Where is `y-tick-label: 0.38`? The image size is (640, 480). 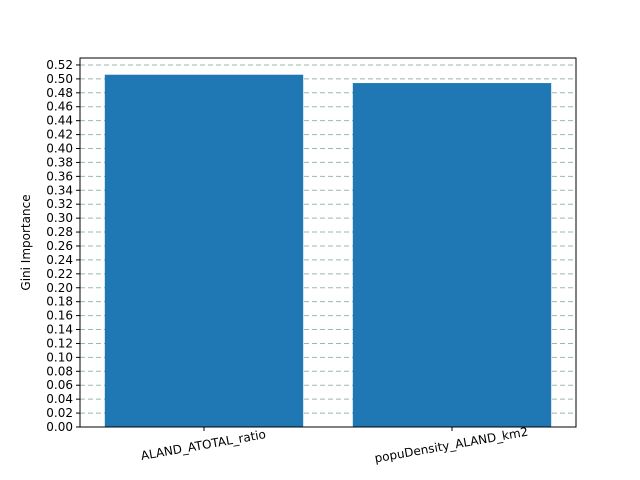 y-tick-label: 0.38 is located at coordinates (59, 162).